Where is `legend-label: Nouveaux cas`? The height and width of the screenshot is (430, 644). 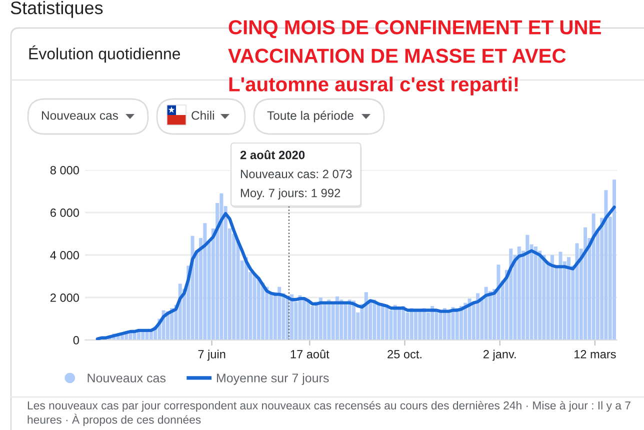 legend-label: Nouveaux cas is located at coordinates (127, 378).